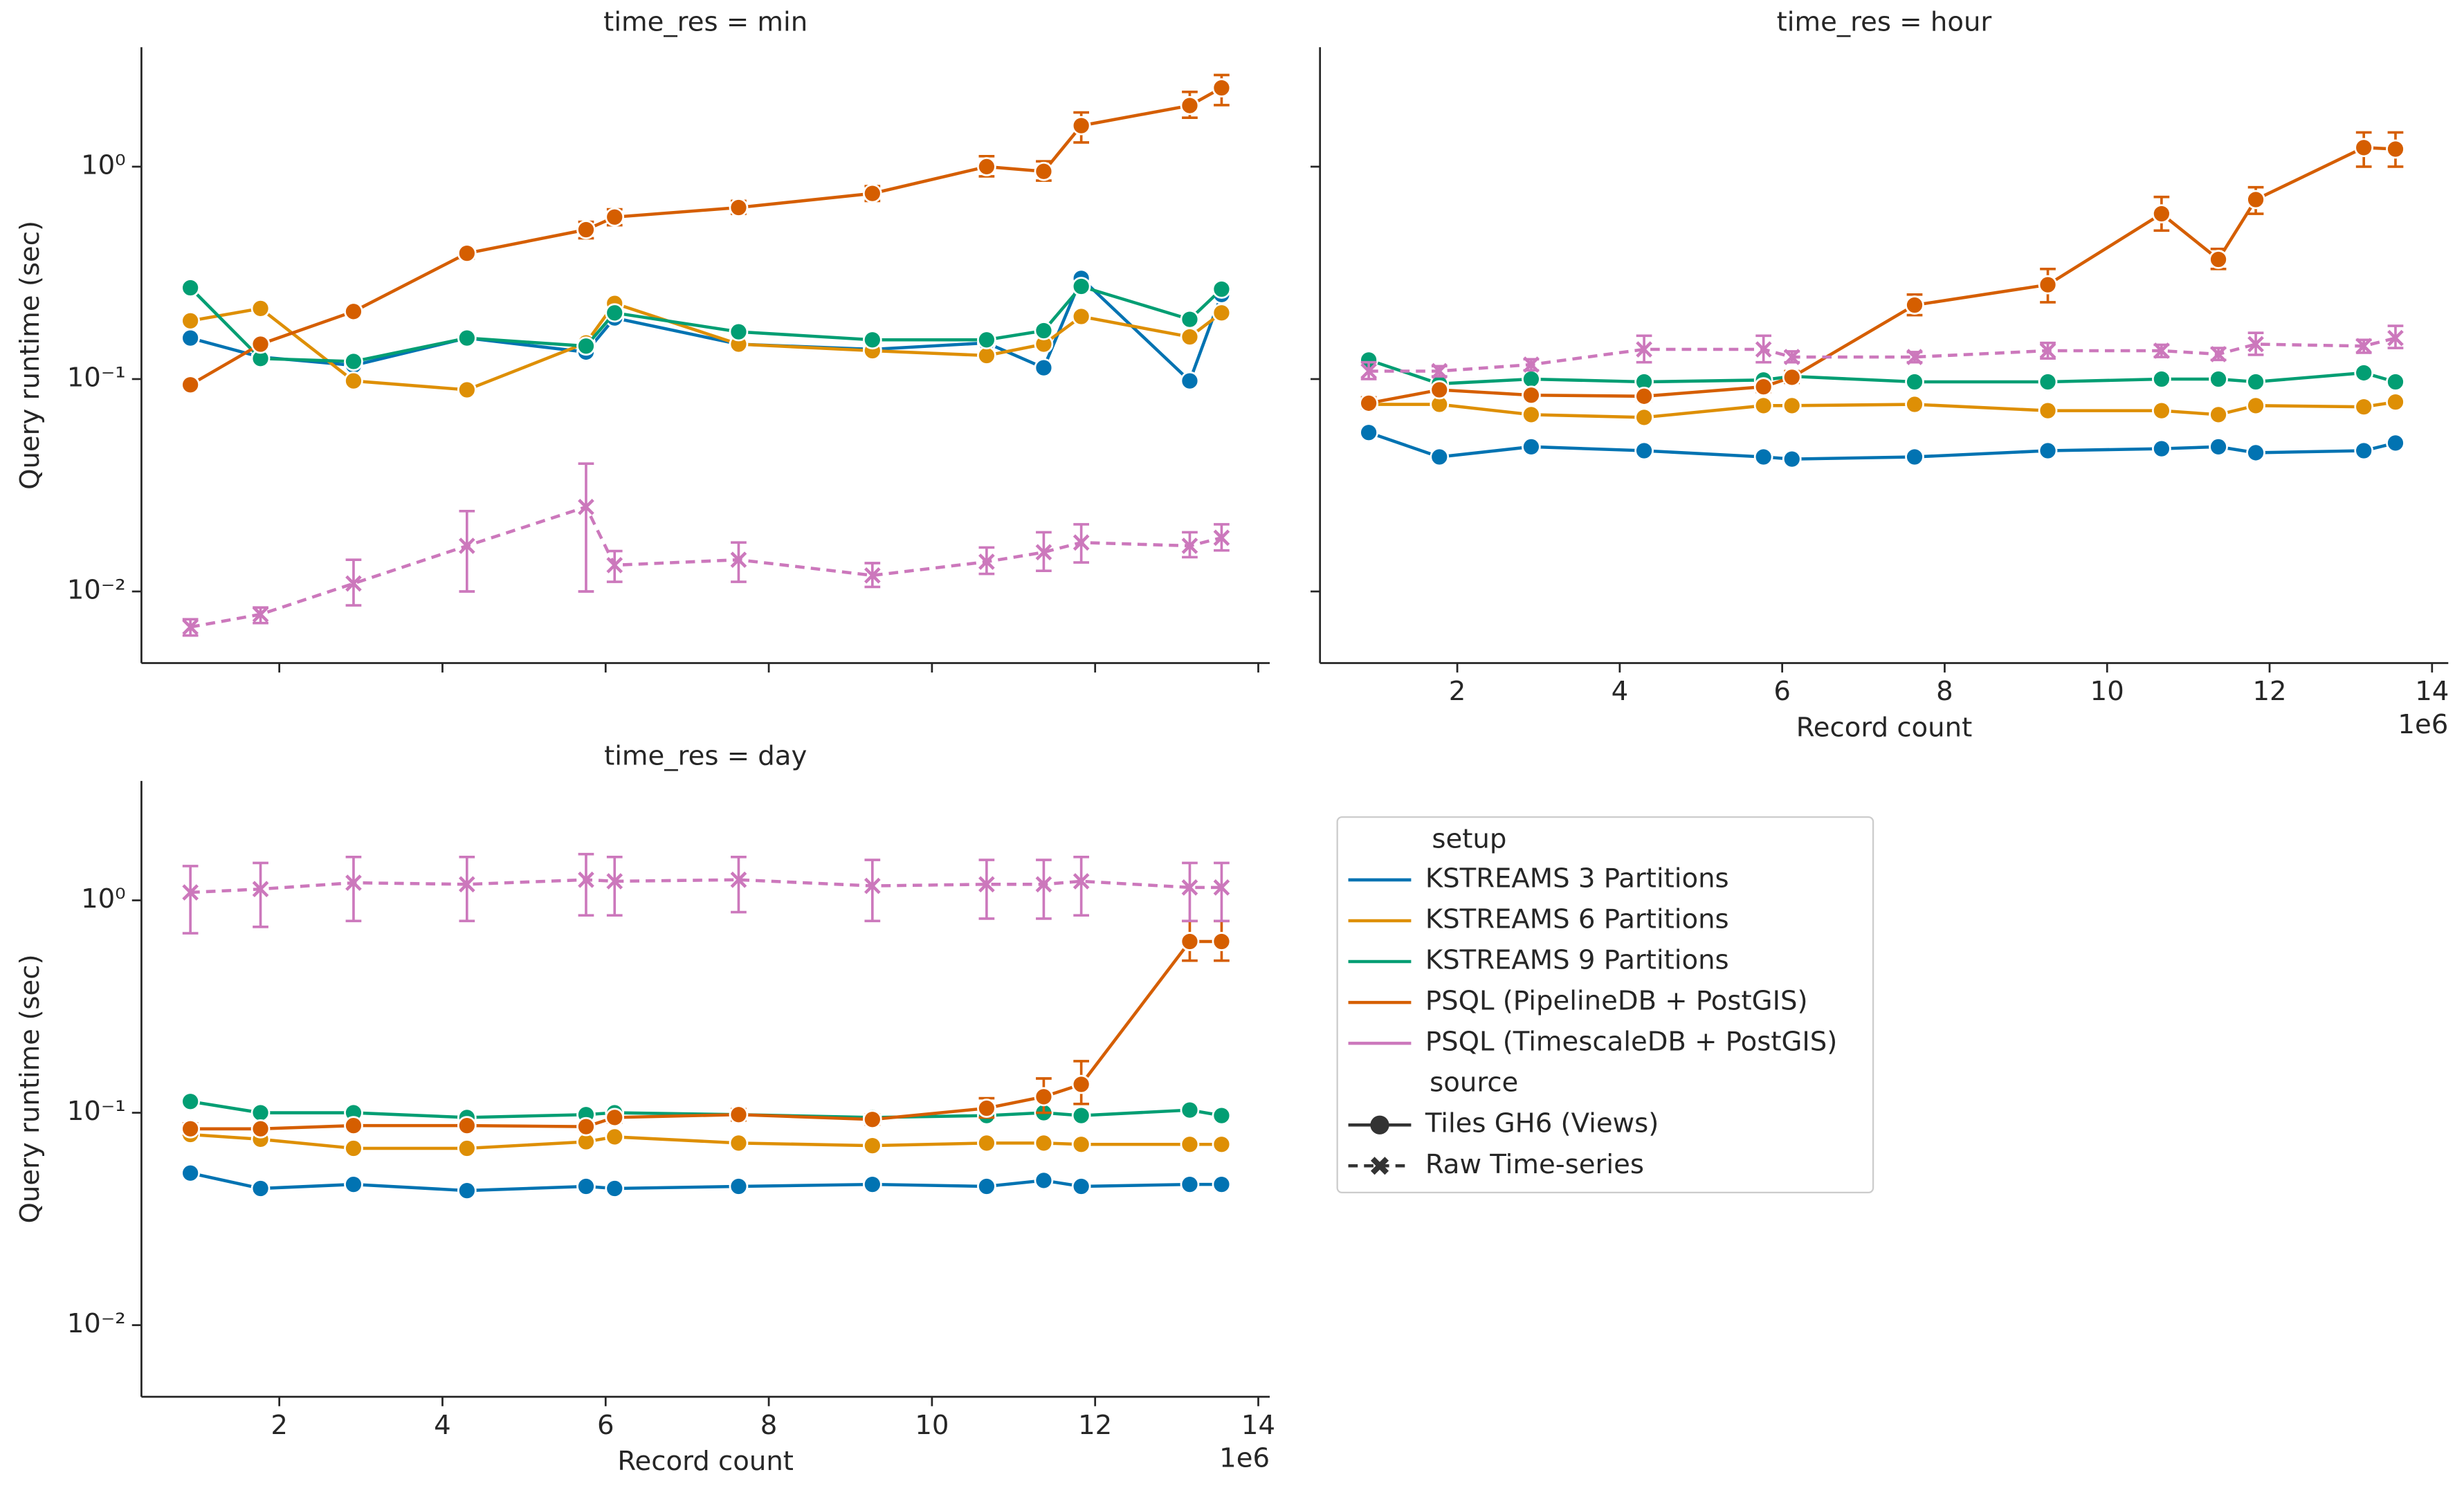 The height and width of the screenshot is (1488, 2464). I want to click on x-tick-label: 14, so click(1258, 1426).